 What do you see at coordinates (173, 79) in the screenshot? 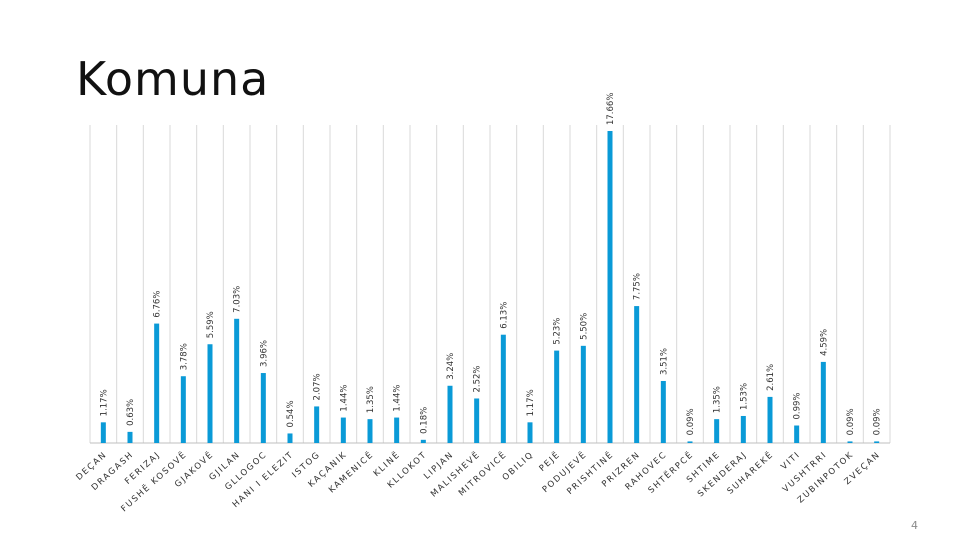
I see `page-title: Komuna` at bounding box center [173, 79].